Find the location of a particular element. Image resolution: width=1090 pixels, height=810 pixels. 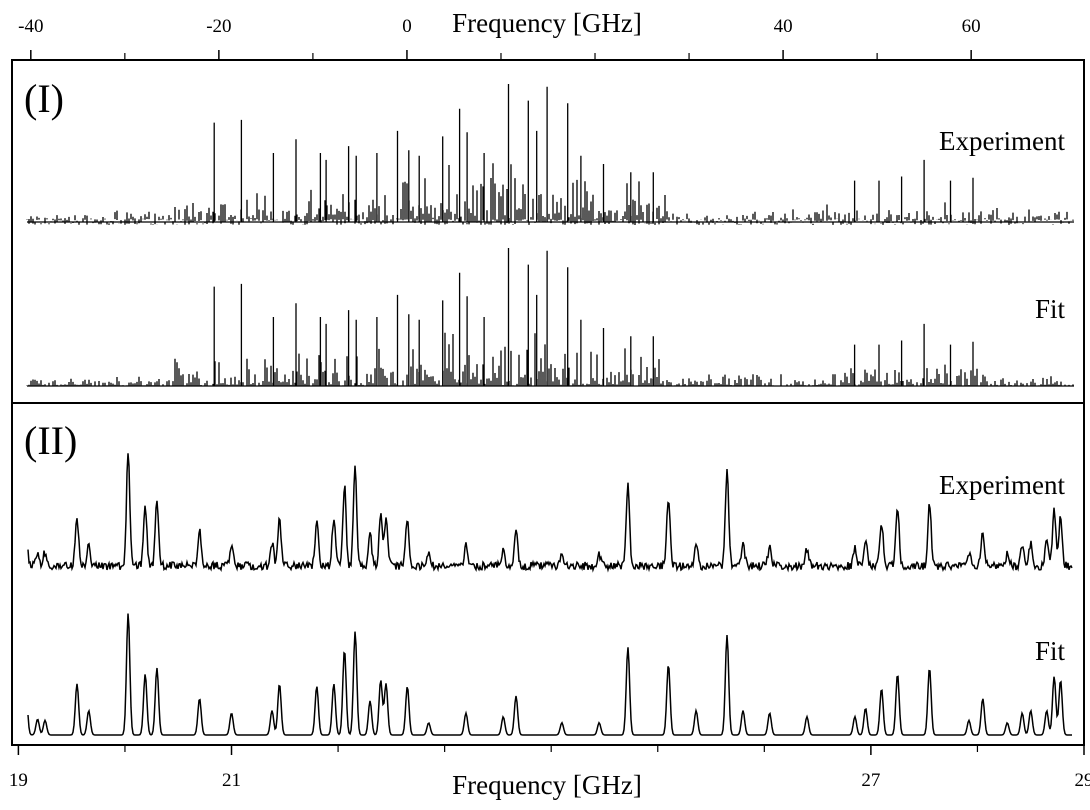

bottom-tick-label: 21 is located at coordinates (231, 780).